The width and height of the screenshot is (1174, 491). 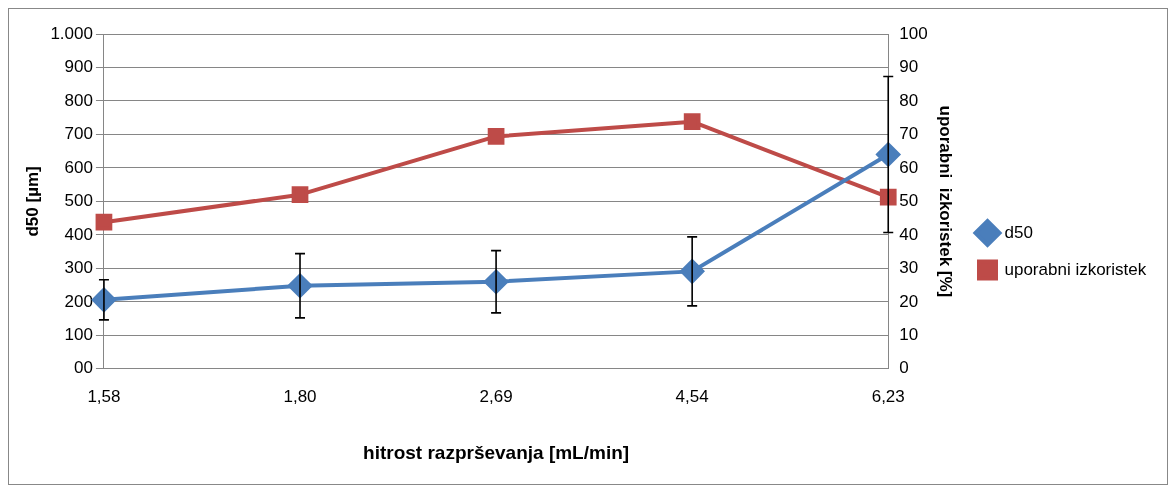 What do you see at coordinates (909, 167) in the screenshot?
I see `y2-tick-label: 60` at bounding box center [909, 167].